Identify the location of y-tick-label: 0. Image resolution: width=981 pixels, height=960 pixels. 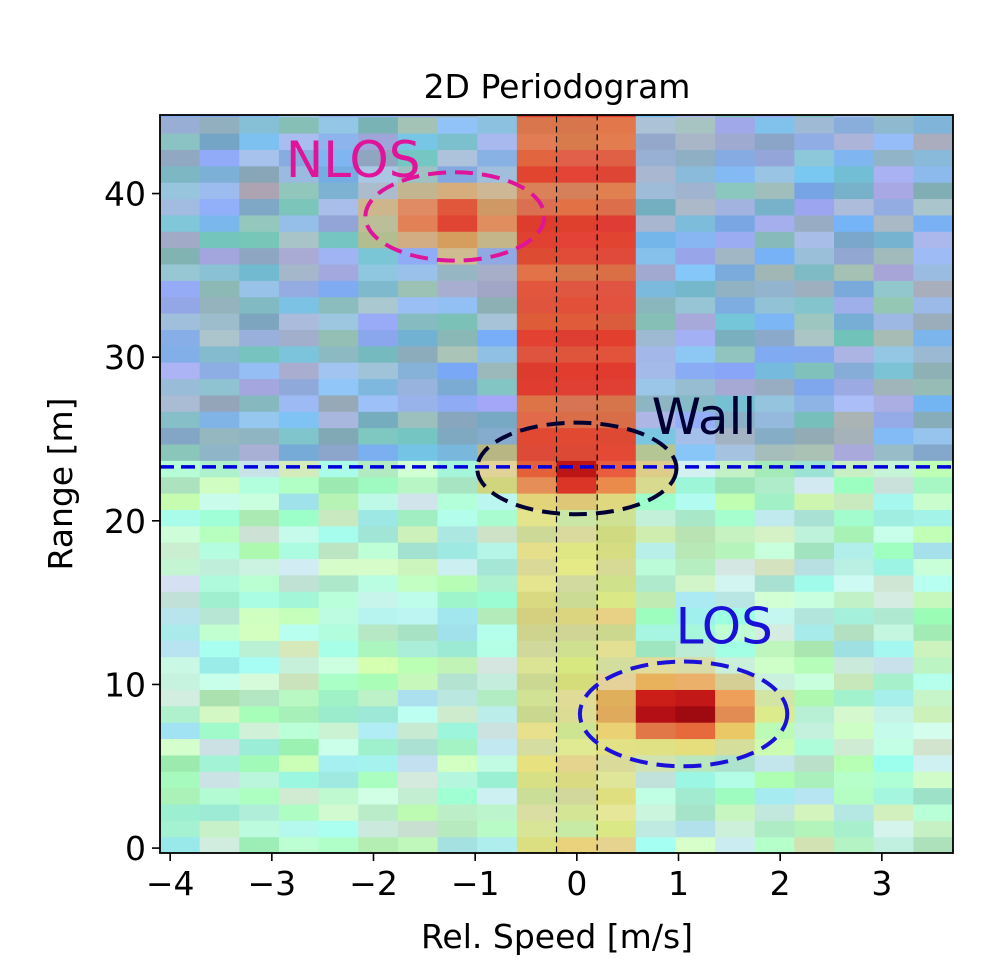
(135, 848).